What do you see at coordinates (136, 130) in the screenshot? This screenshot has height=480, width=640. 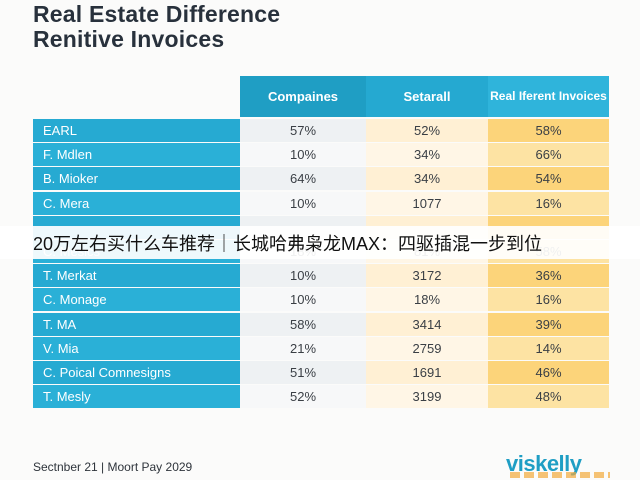 I see `row-label-cell: EARL` at bounding box center [136, 130].